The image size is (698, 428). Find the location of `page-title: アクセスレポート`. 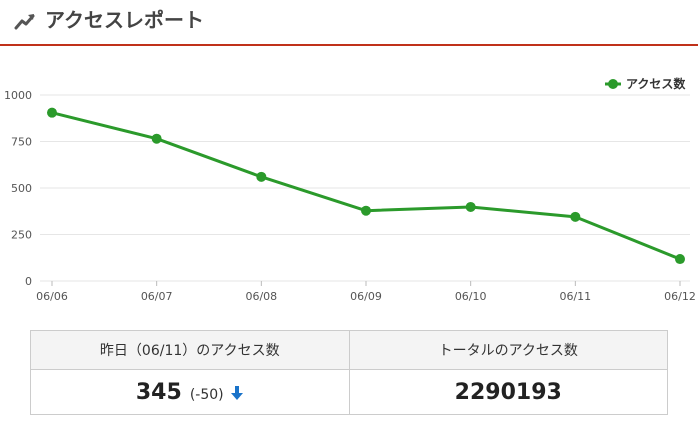

page-title: アクセスレポート is located at coordinates (124, 20).